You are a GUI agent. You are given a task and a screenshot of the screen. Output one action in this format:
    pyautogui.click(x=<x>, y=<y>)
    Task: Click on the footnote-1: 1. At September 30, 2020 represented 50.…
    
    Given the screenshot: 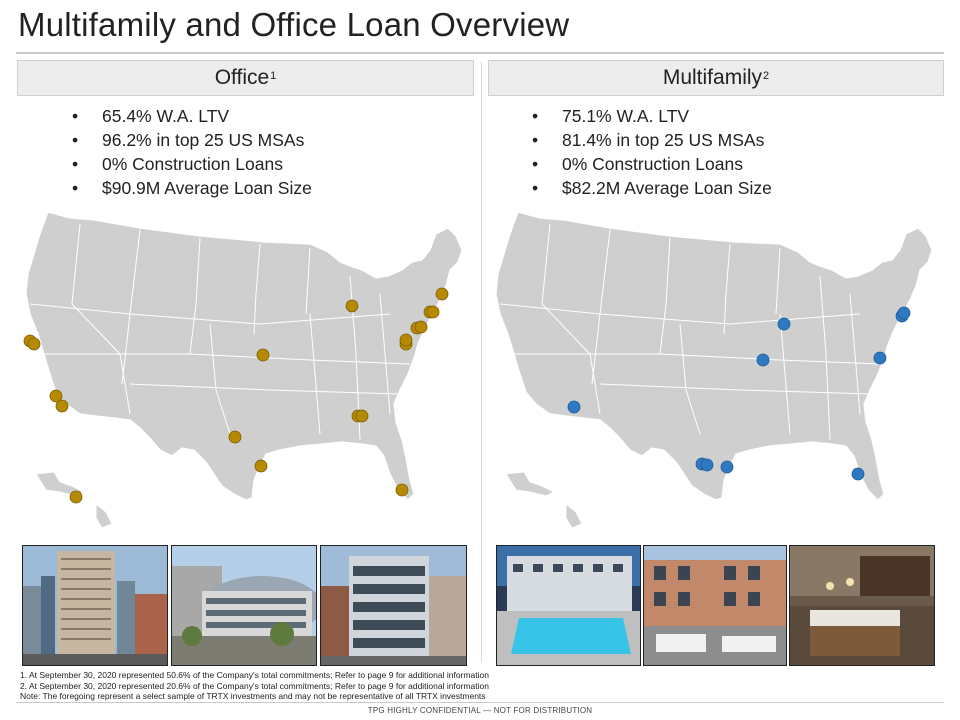 What is the action you would take?
    pyautogui.click(x=254, y=675)
    